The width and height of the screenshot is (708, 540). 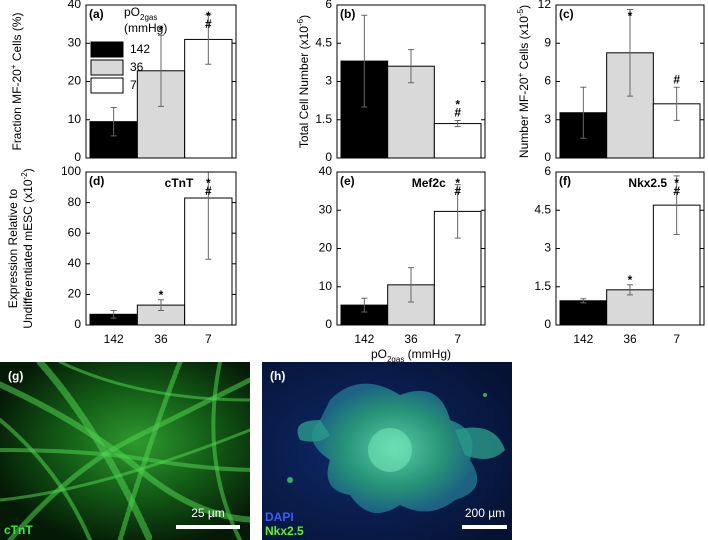 I want to click on text-super: -5, so click(x=520, y=12).